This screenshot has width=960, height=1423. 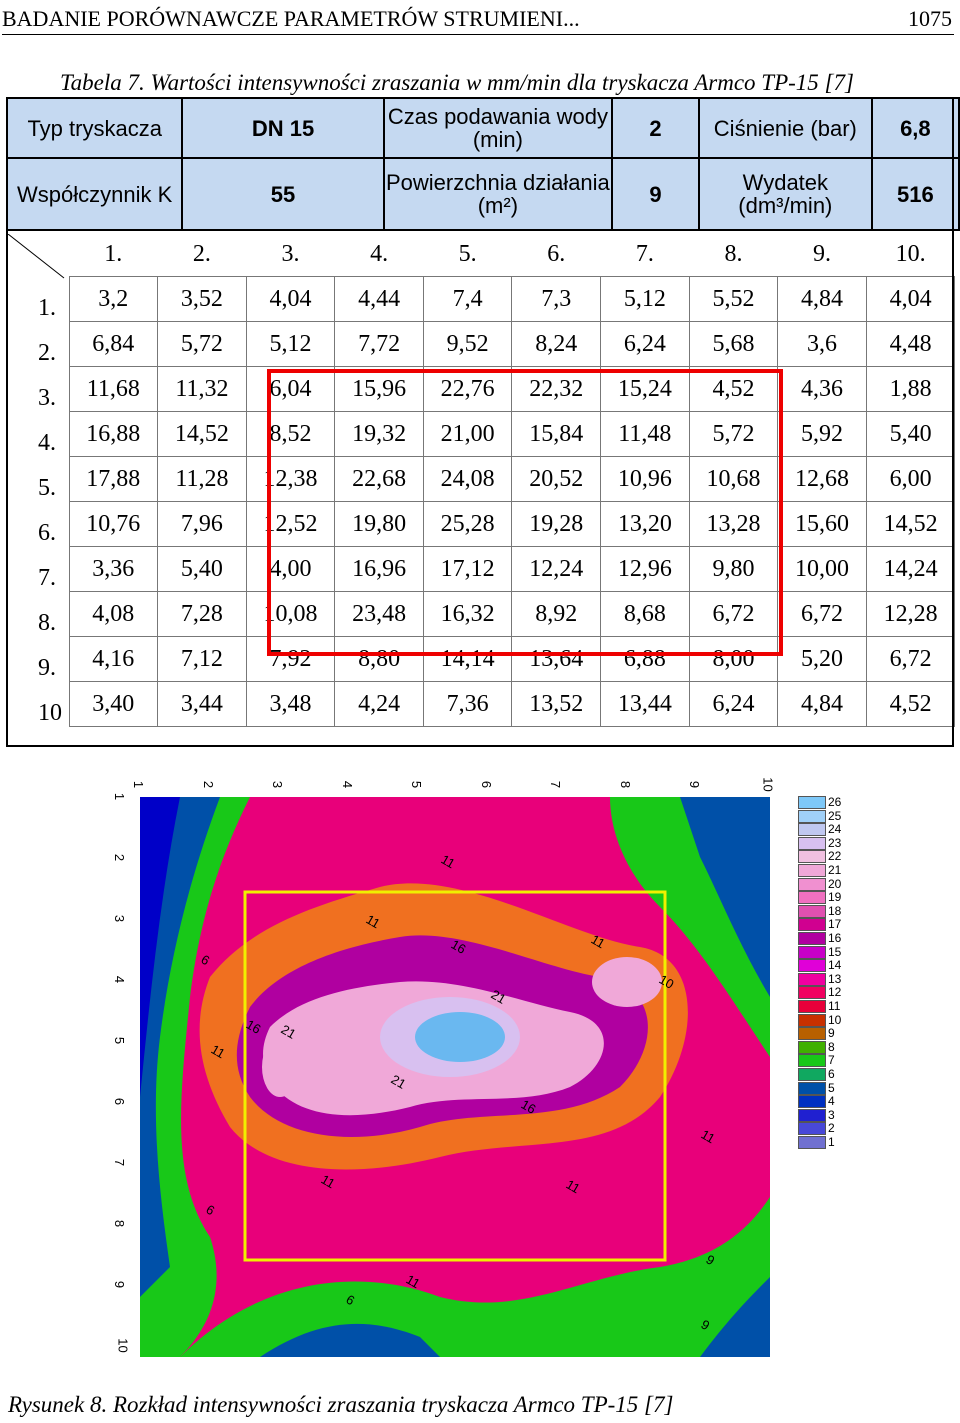 I want to click on value-cell: 5,40, so click(x=910, y=434).